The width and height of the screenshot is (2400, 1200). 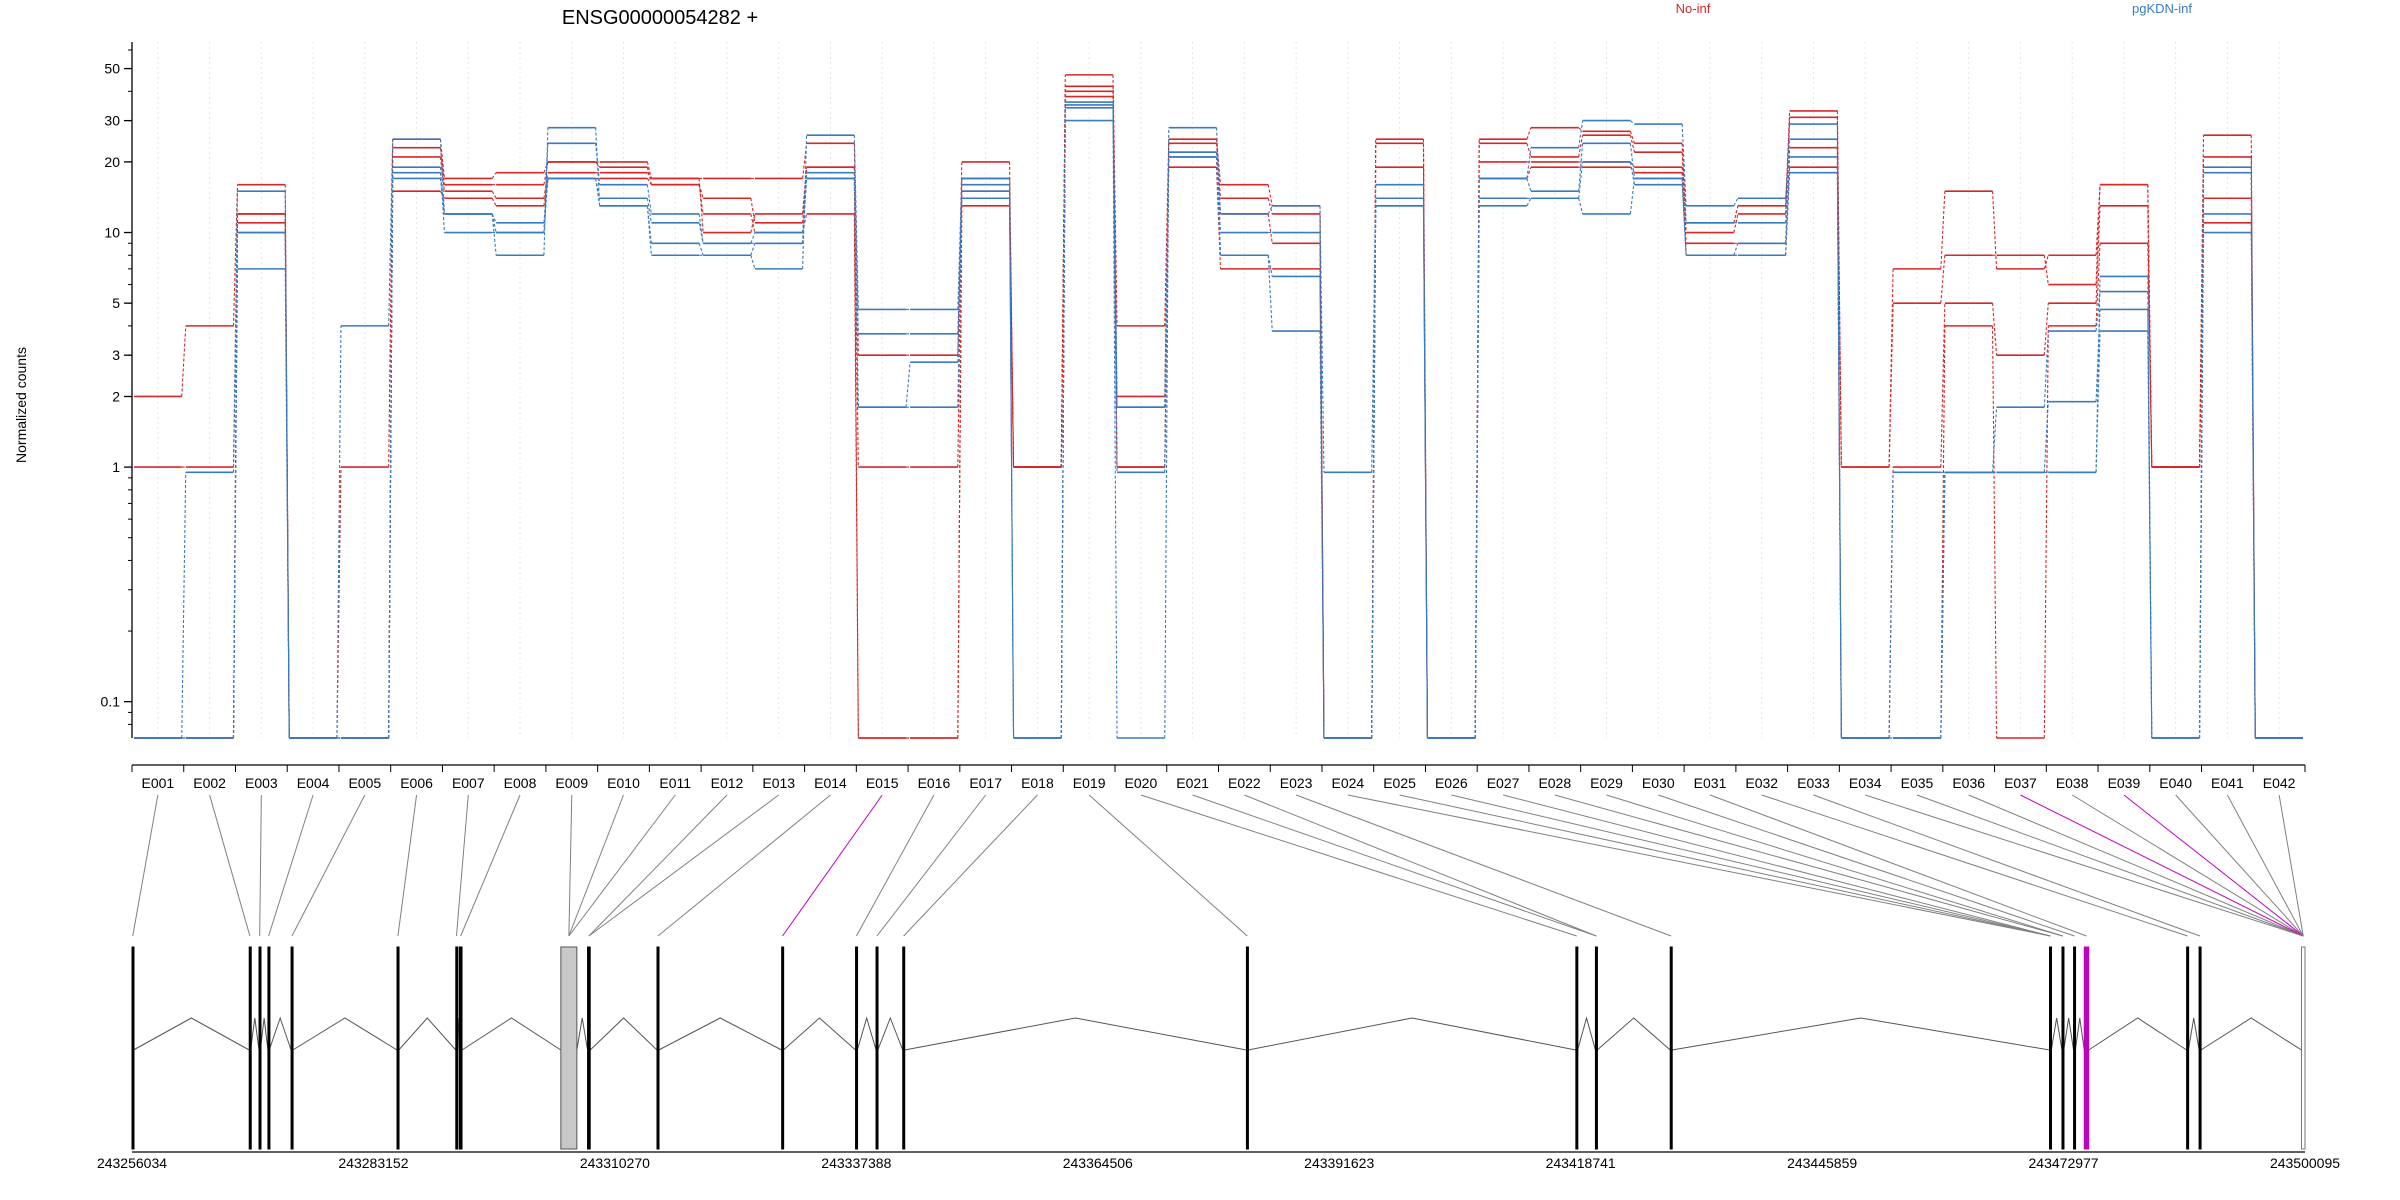 I want to click on y-axis-label: Normalized counts, so click(x=21, y=405).